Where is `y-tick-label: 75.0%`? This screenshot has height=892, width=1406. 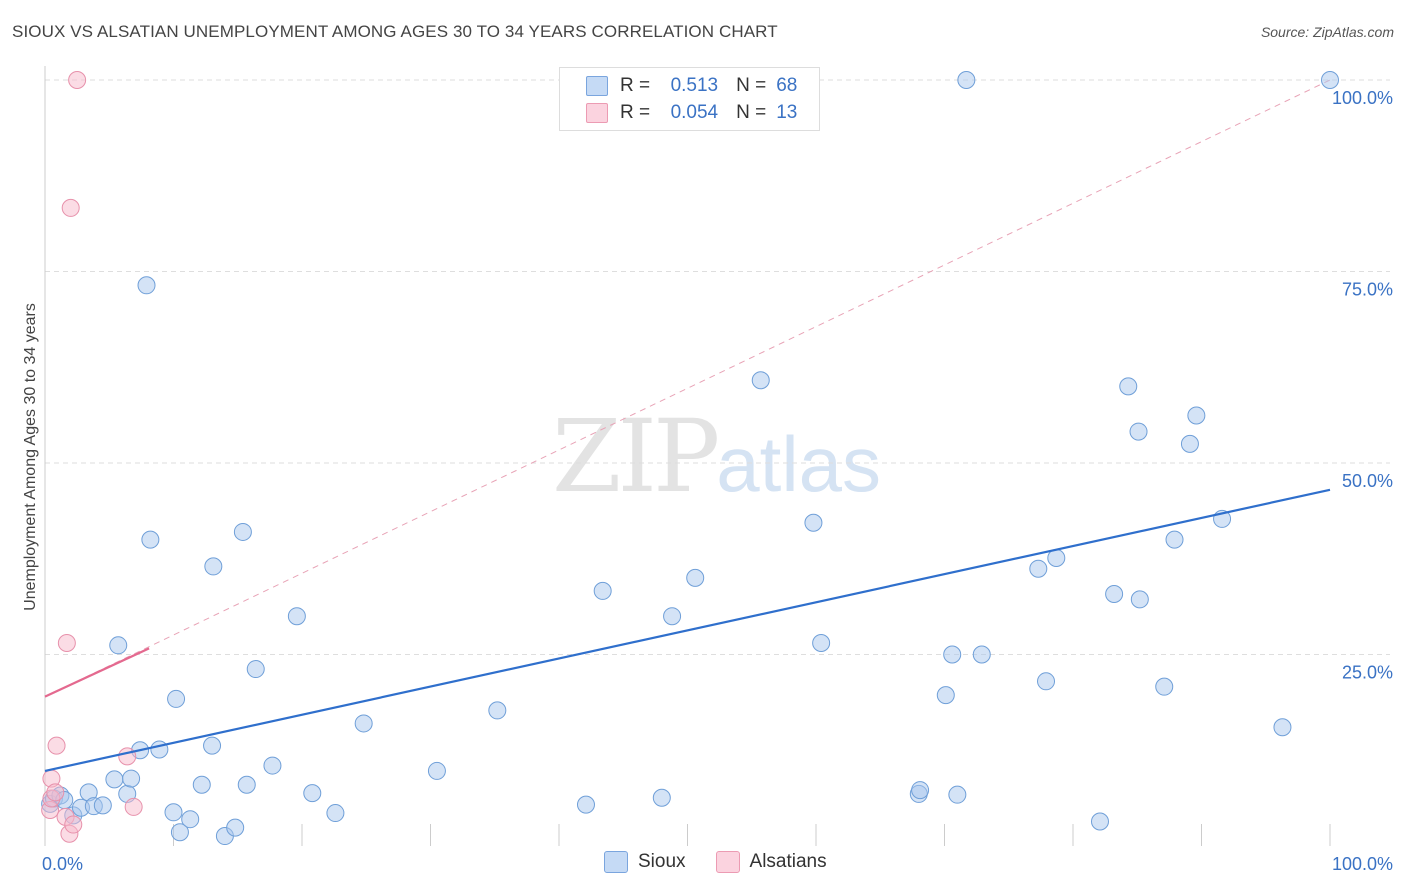
y-tick-label: 75.0% is located at coordinates (1367, 290).